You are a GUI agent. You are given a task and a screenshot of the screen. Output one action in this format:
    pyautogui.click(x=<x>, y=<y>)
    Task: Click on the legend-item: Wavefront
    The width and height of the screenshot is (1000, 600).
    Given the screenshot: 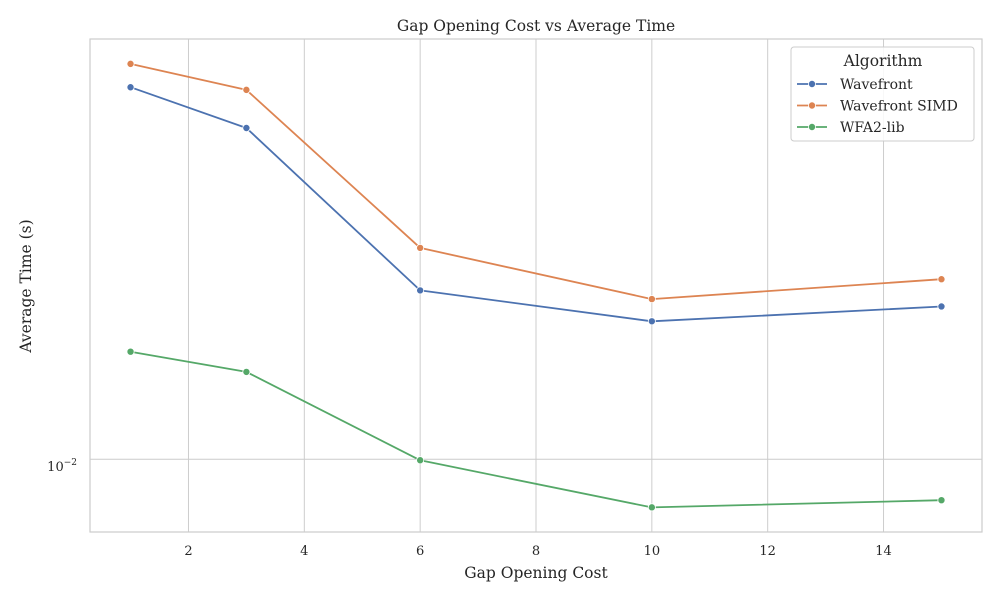 What is the action you would take?
    pyautogui.click(x=855, y=85)
    